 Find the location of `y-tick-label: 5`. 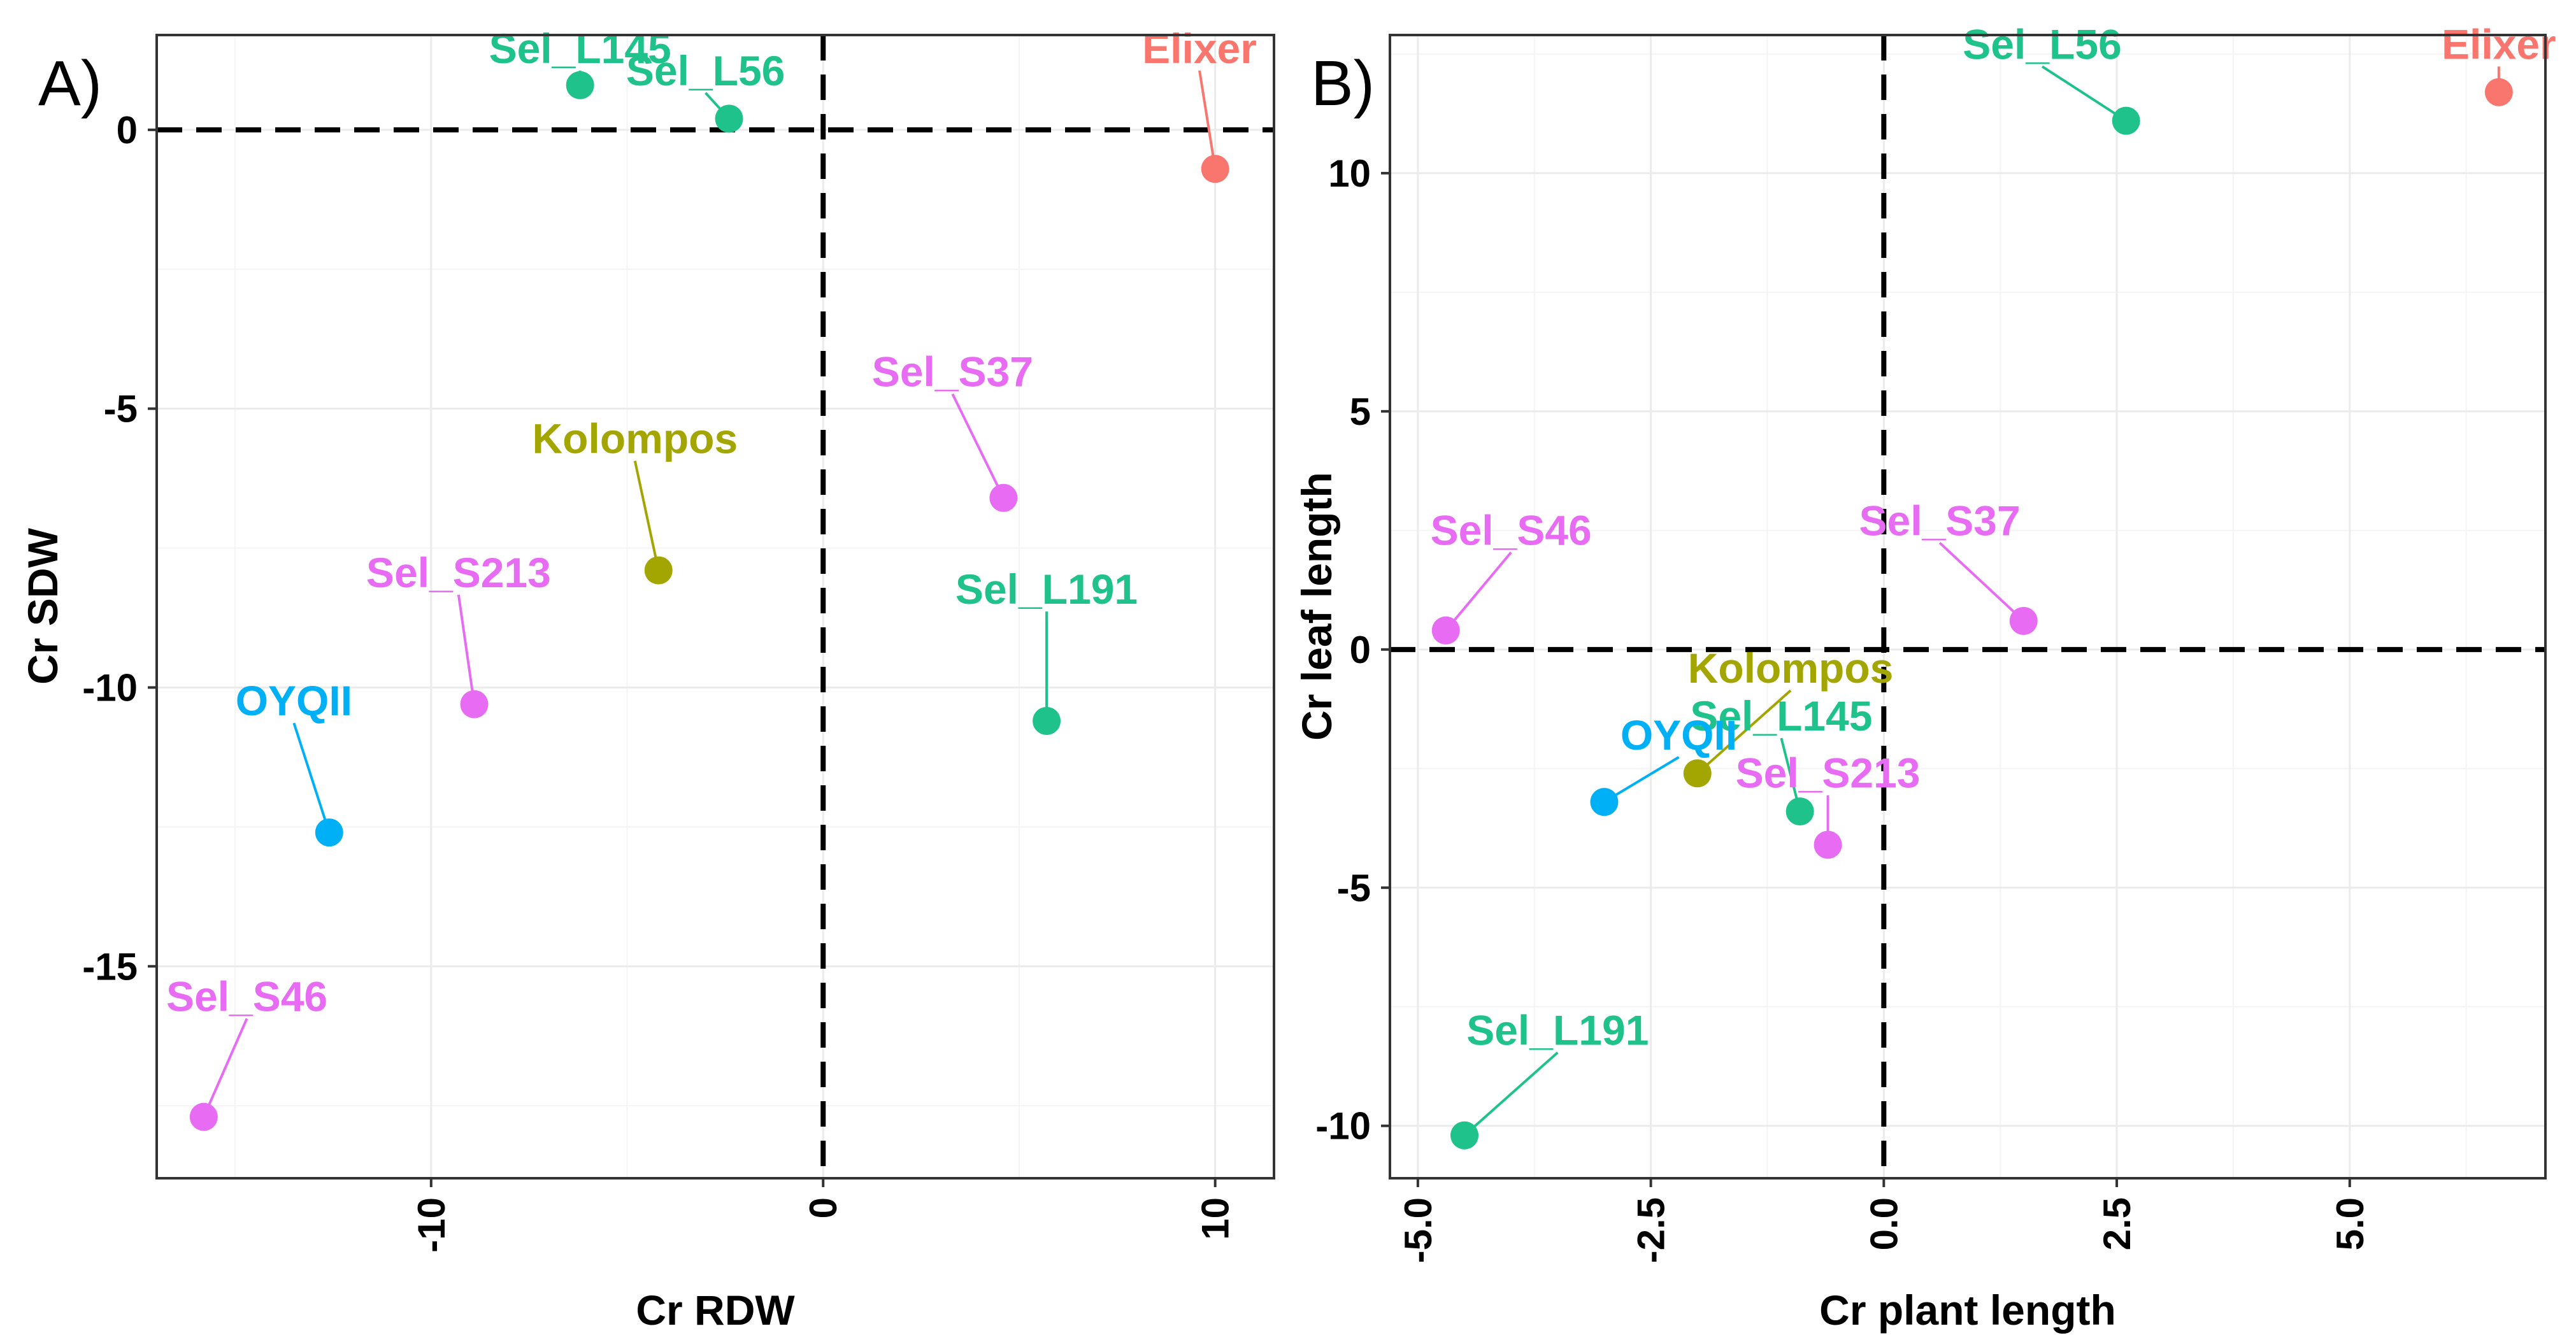

y-tick-label: 5 is located at coordinates (1361, 411).